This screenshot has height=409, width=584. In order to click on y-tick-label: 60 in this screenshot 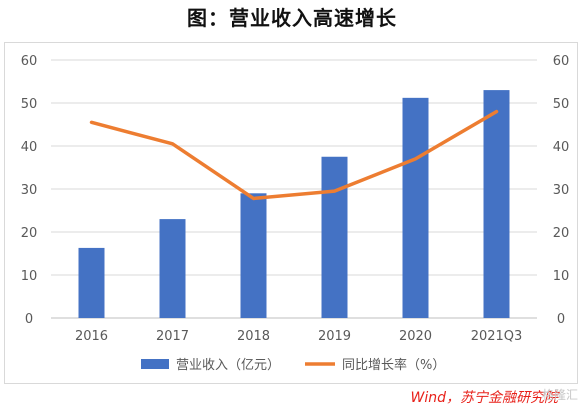, I will do `click(29, 61)`.